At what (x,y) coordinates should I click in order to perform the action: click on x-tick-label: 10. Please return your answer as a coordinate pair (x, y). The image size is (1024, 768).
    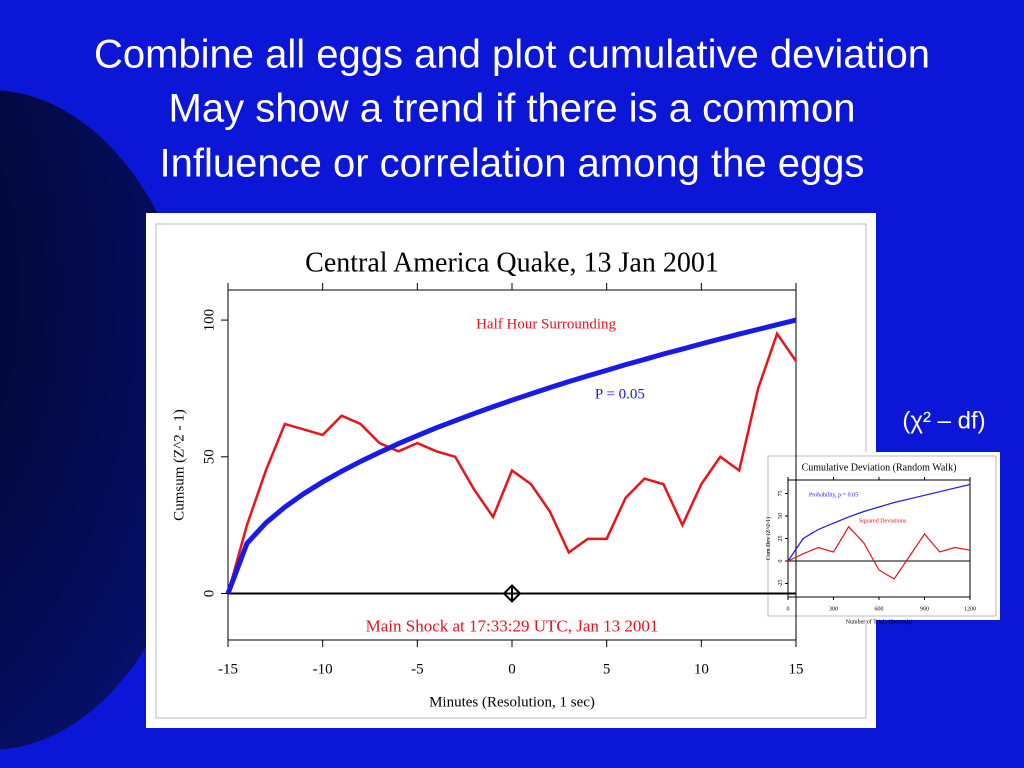
    Looking at the image, I should click on (701, 669).